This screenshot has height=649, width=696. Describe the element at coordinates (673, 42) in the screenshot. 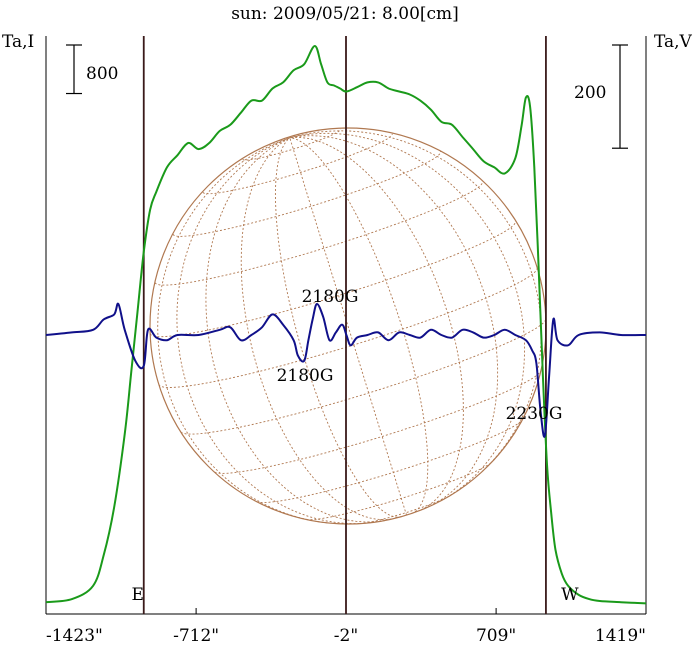

I see `right-axis-label: Ta,V` at that location.